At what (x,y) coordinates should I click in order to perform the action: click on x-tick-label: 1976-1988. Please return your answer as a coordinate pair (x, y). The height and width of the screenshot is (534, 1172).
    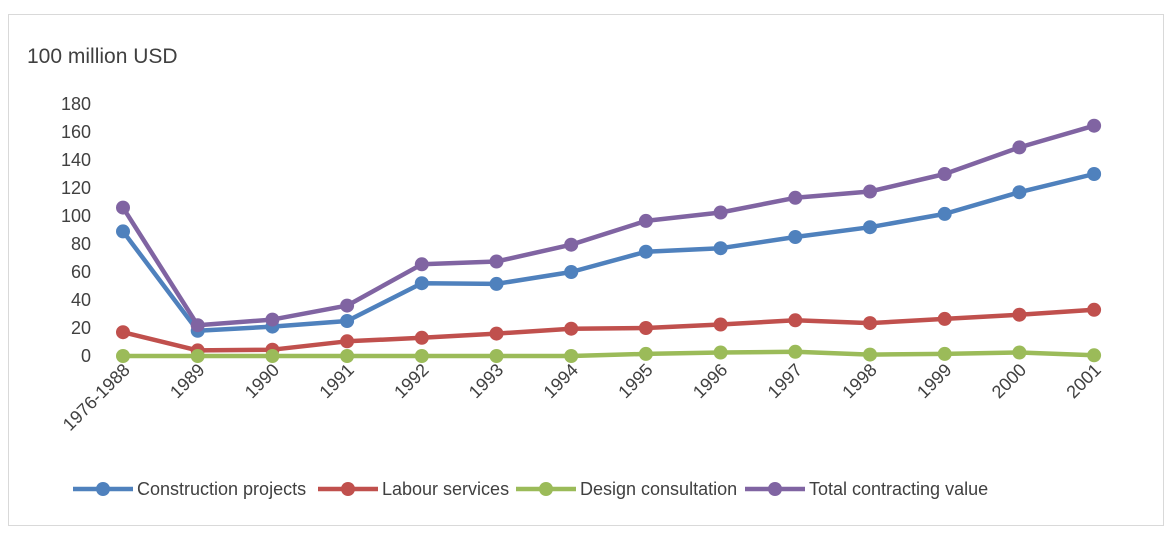
    Looking at the image, I should click on (96, 397).